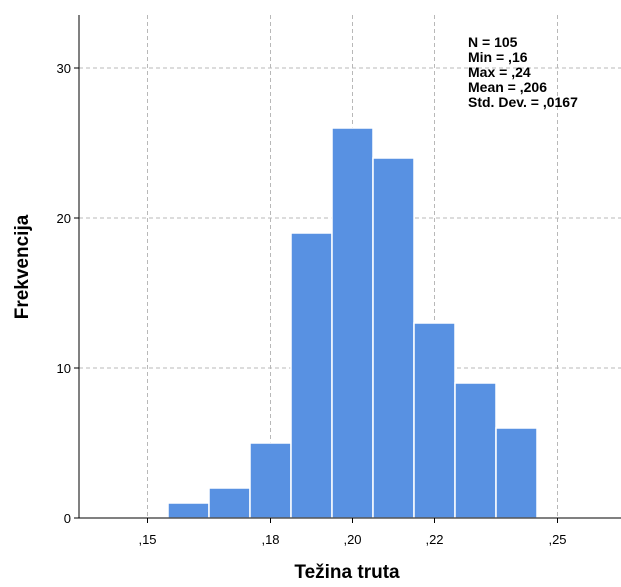 Image resolution: width=621 pixels, height=587 pixels. Describe the element at coordinates (498, 57) in the screenshot. I see `stat-line: Min = ,16` at that location.